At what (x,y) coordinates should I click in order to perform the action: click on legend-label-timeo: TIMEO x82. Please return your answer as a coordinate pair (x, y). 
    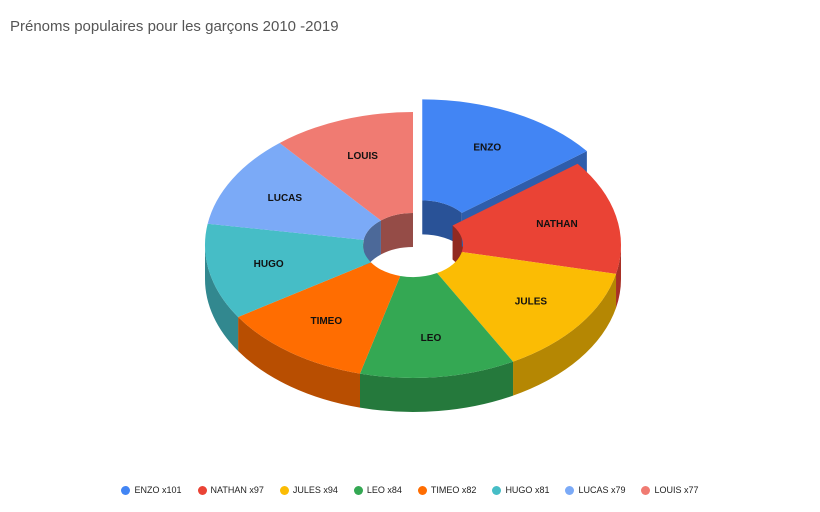
    Looking at the image, I should click on (453, 490).